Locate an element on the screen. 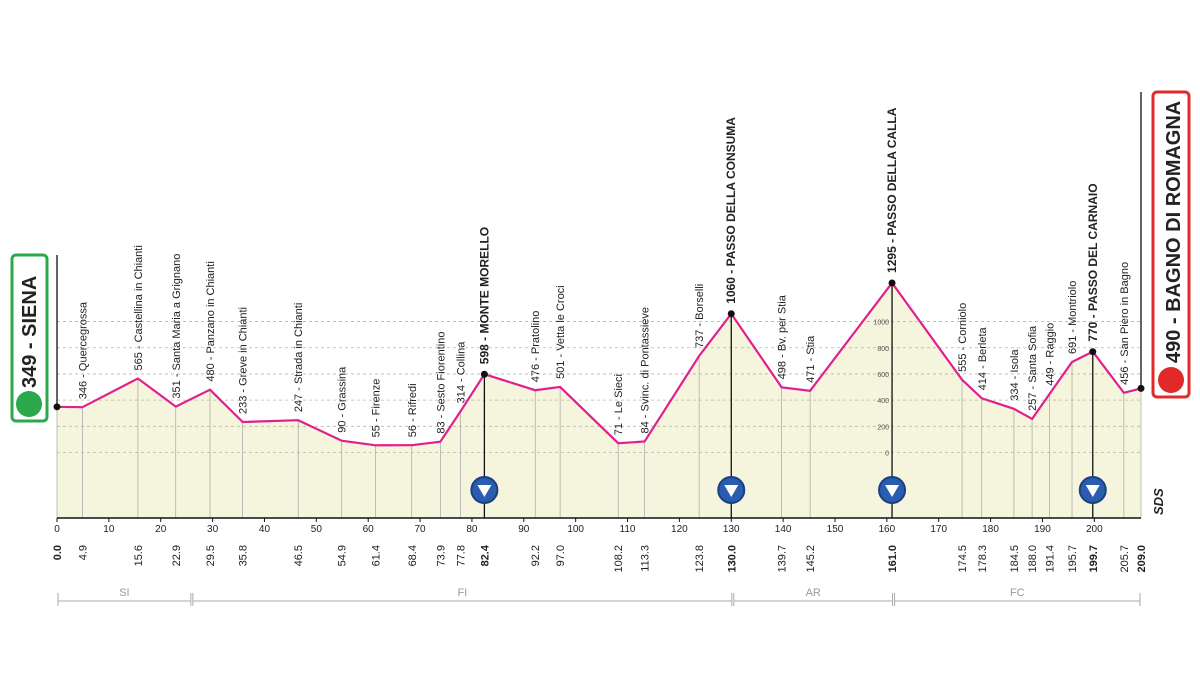 The image size is (1200, 675). finish-frame is located at coordinates (1171, 244).